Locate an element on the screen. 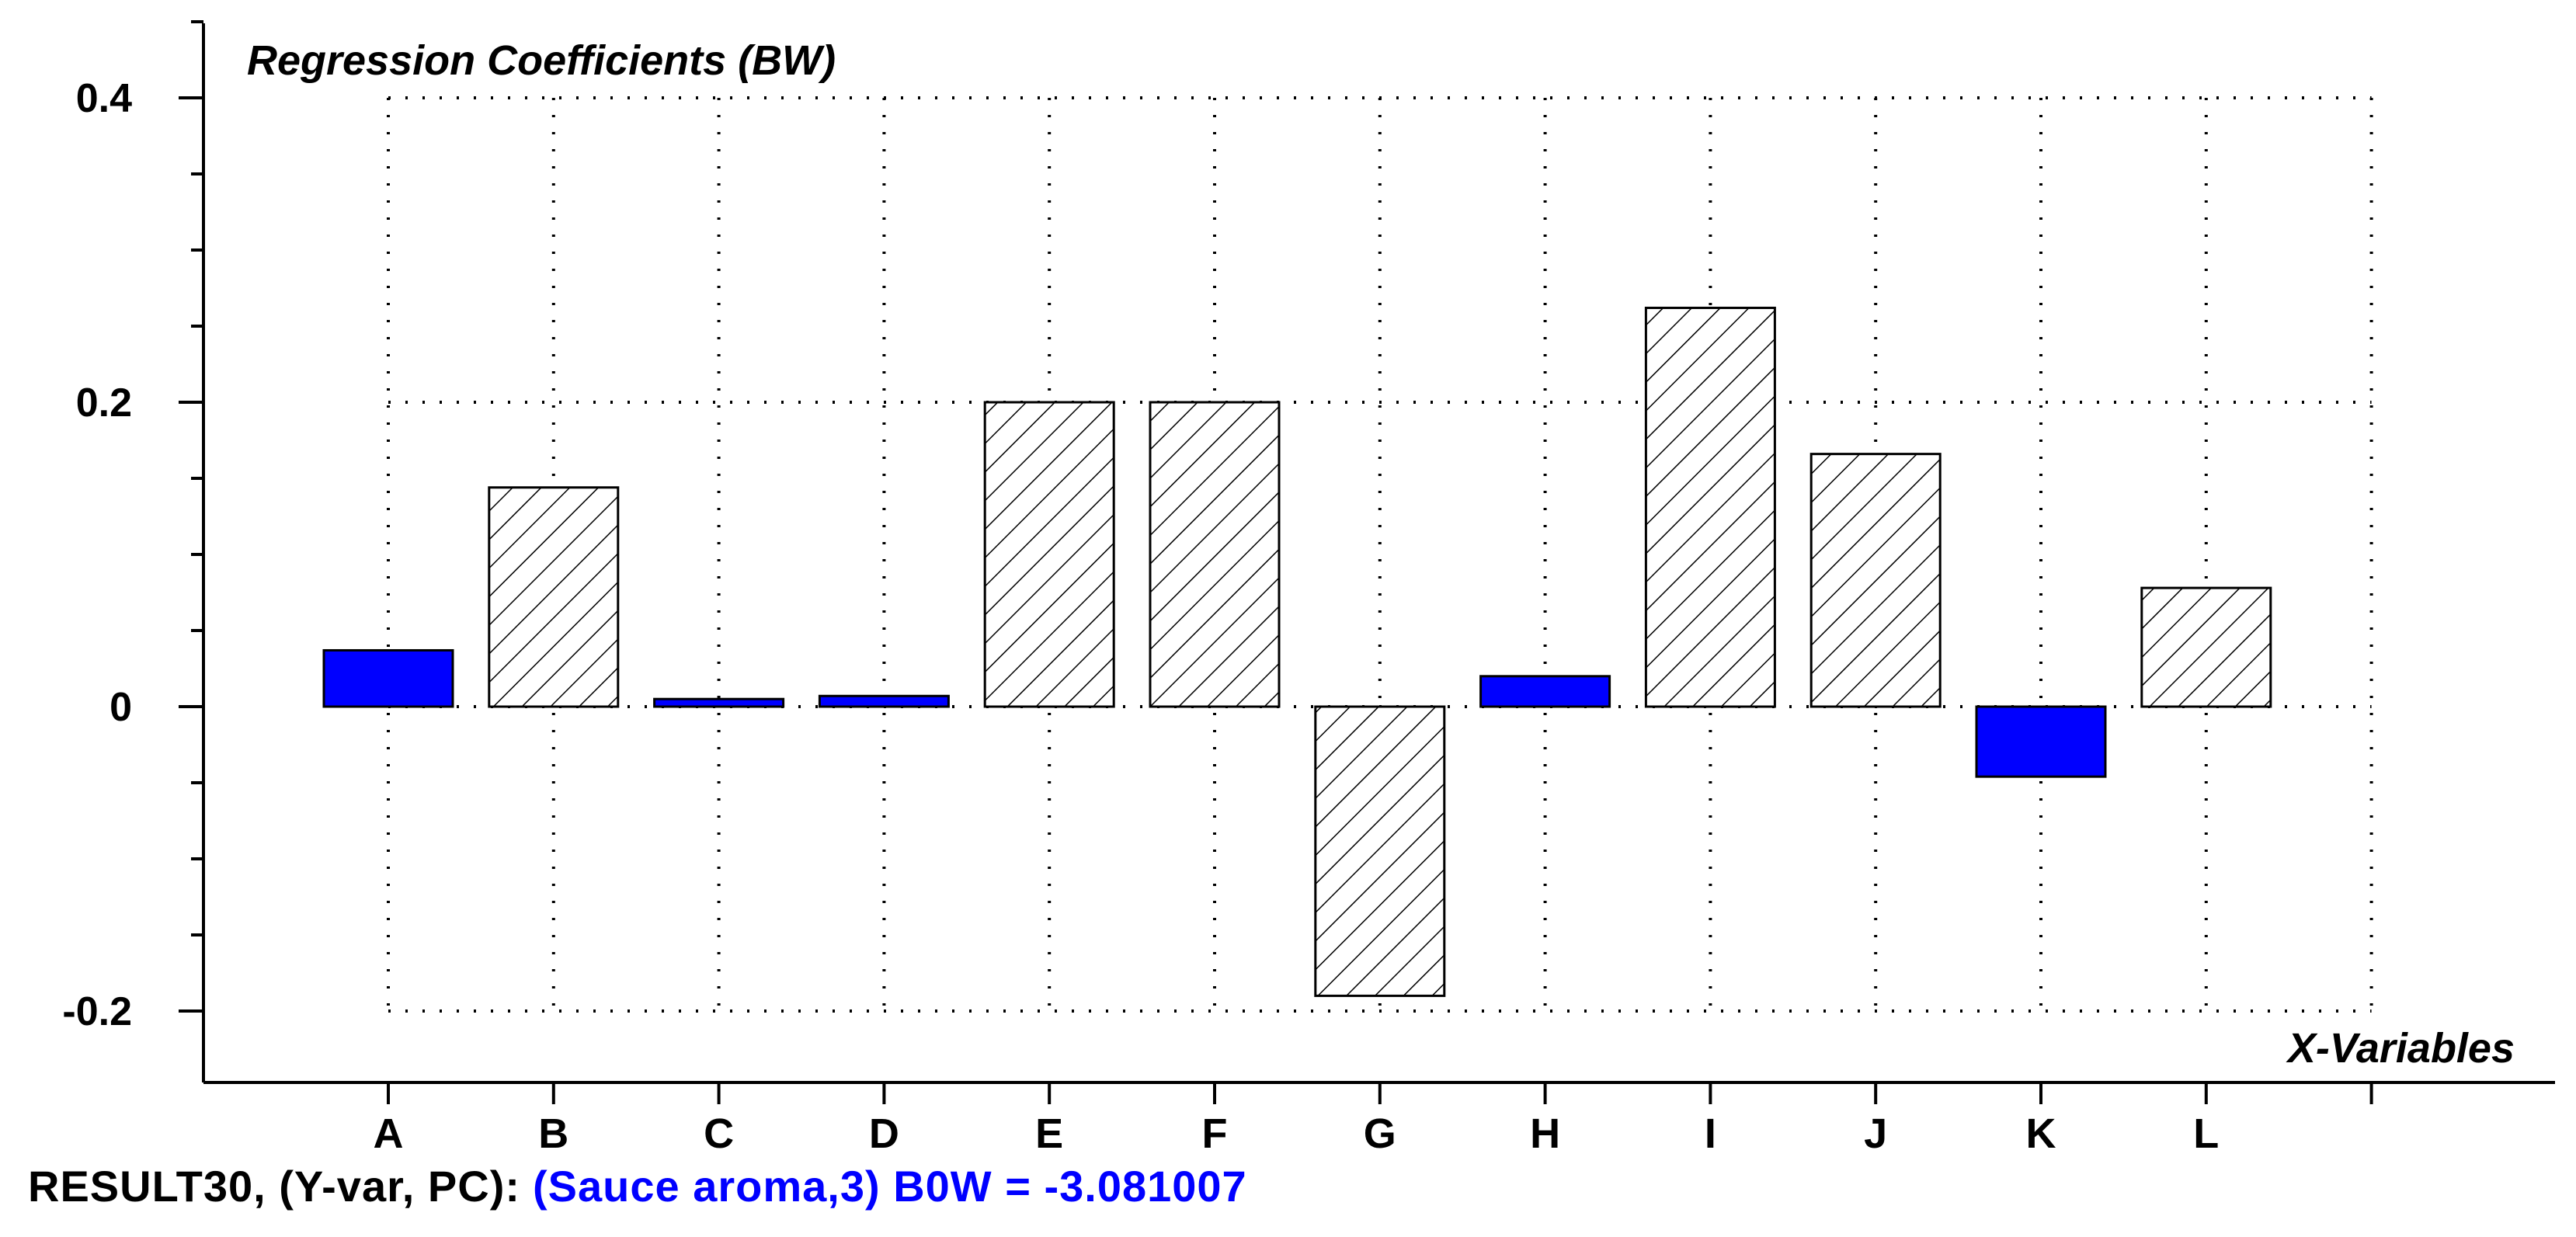 The width and height of the screenshot is (2576, 1237). chart-title: Regression Coefficients (BW) is located at coordinates (541, 60).